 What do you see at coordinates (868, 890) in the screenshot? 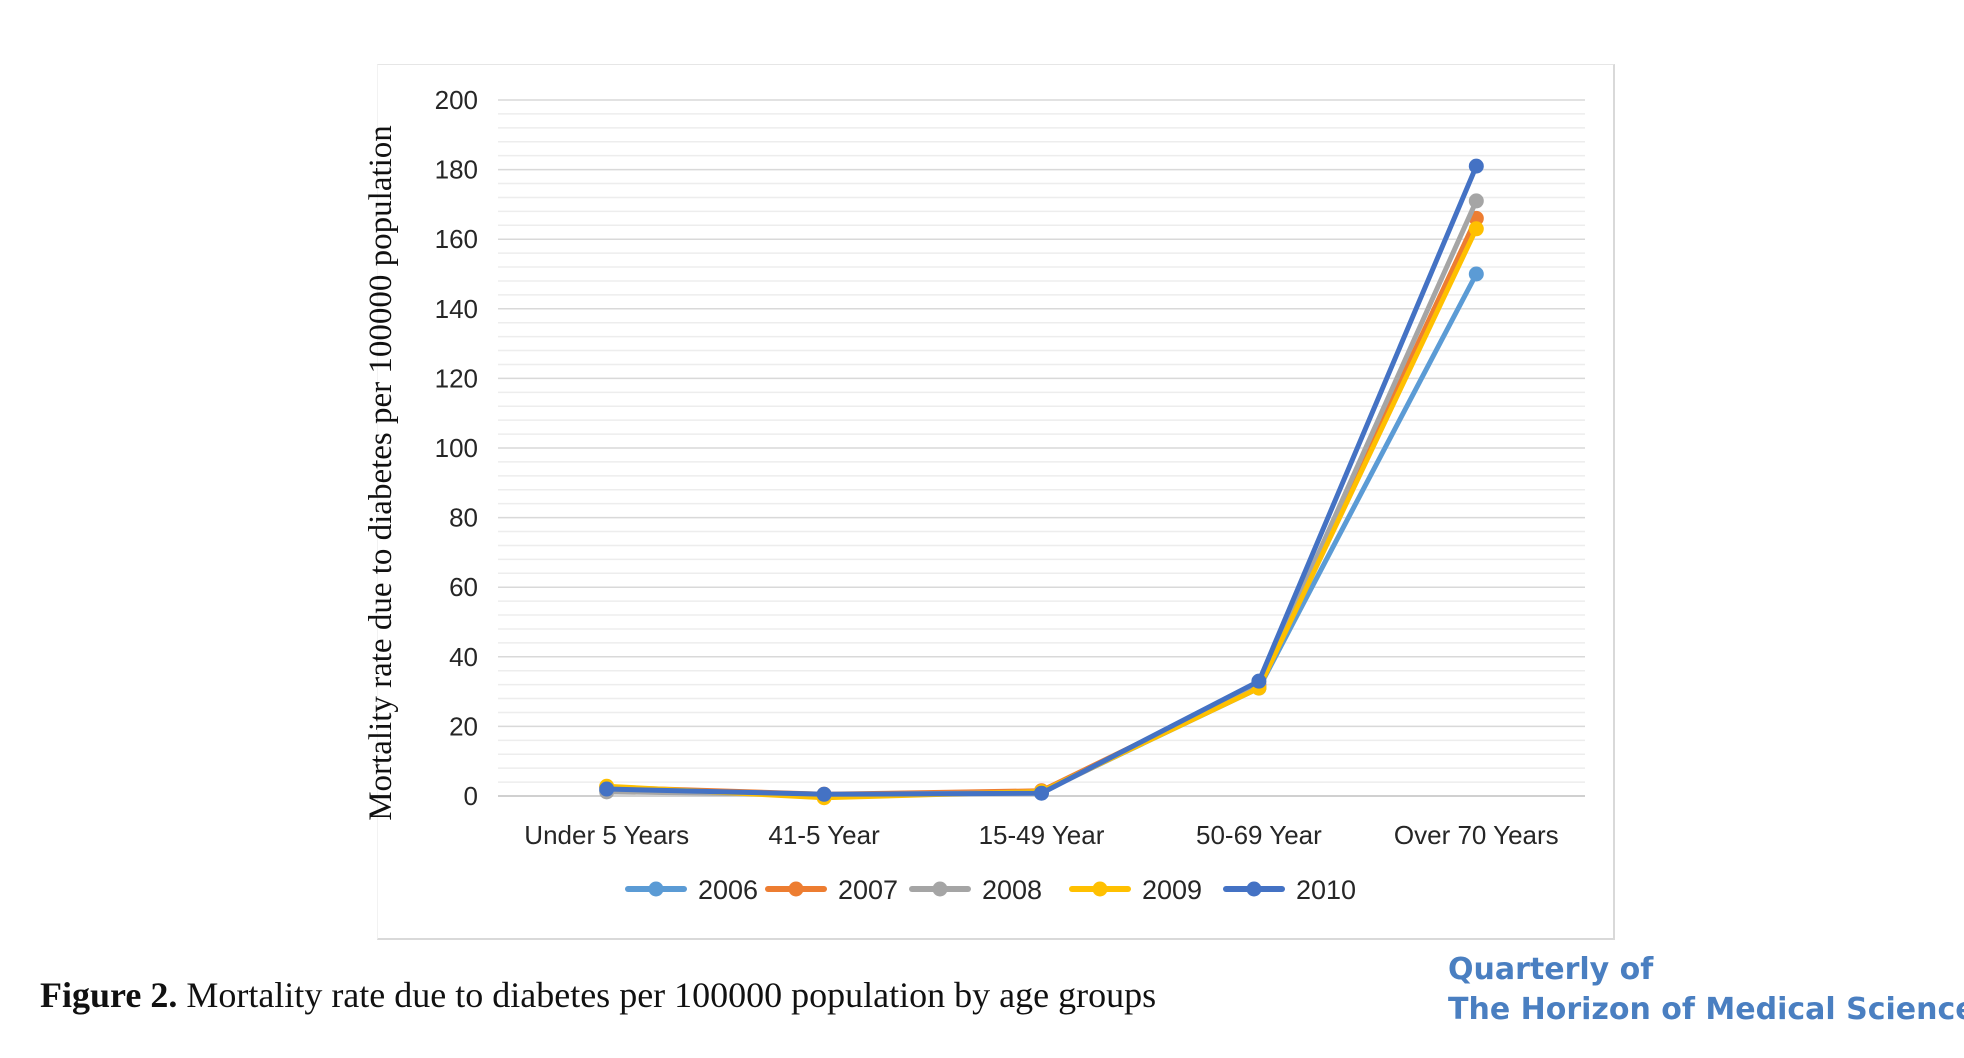
I see `legend-label-2007: 2007` at bounding box center [868, 890].